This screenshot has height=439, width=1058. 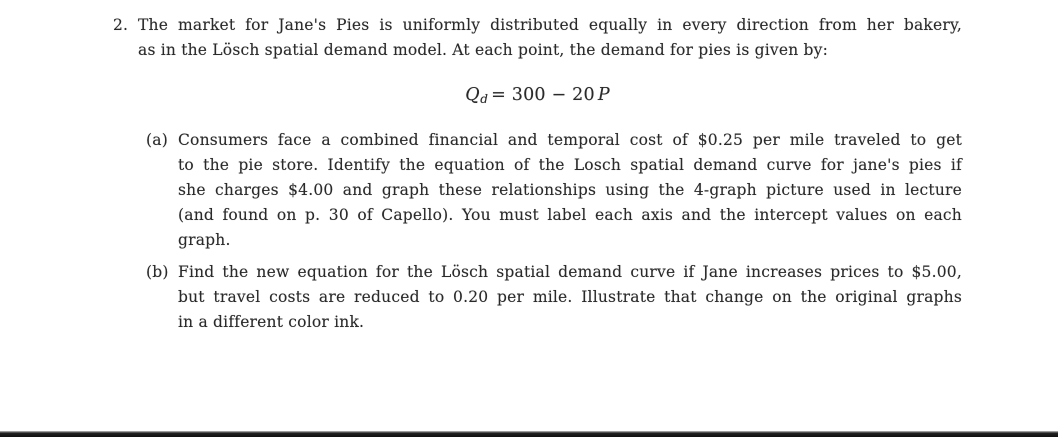 I want to click on demand-equation: Qd = 300 − 20 P, so click(x=537, y=95).